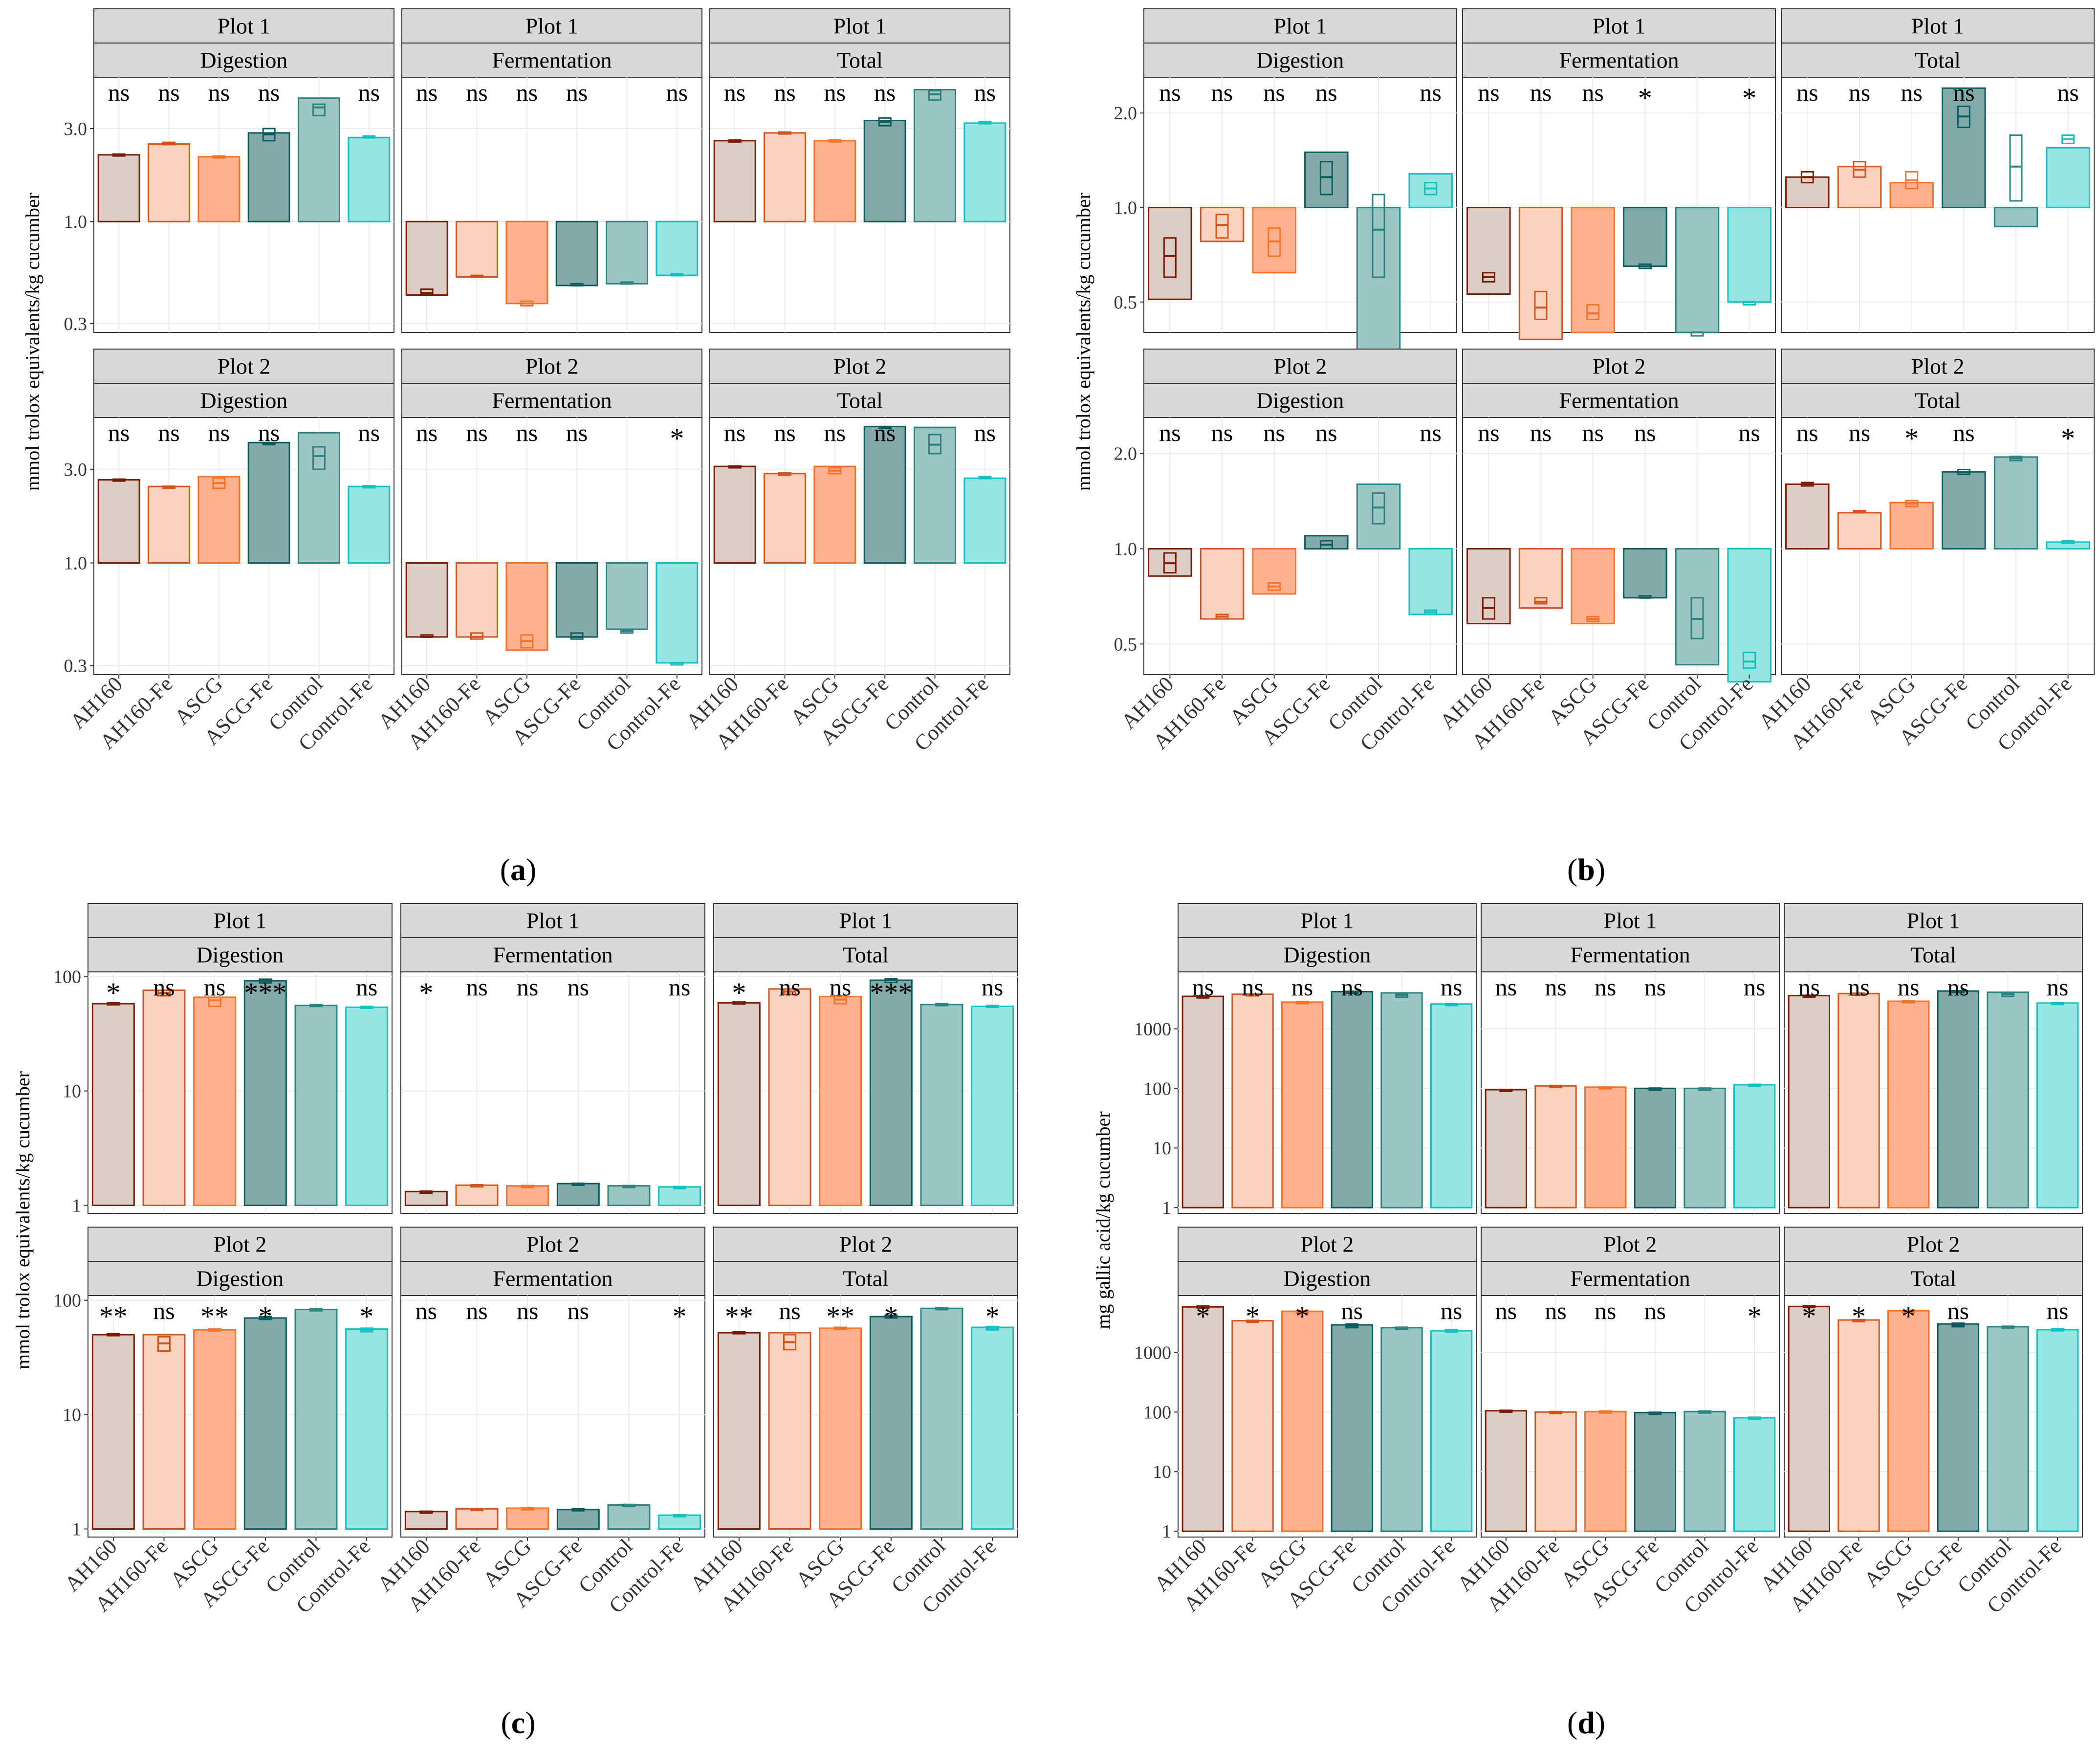 Image resolution: width=2100 pixels, height=1759 pixels. What do you see at coordinates (76, 129) in the screenshot?
I see `y-tick-label: 3.0` at bounding box center [76, 129].